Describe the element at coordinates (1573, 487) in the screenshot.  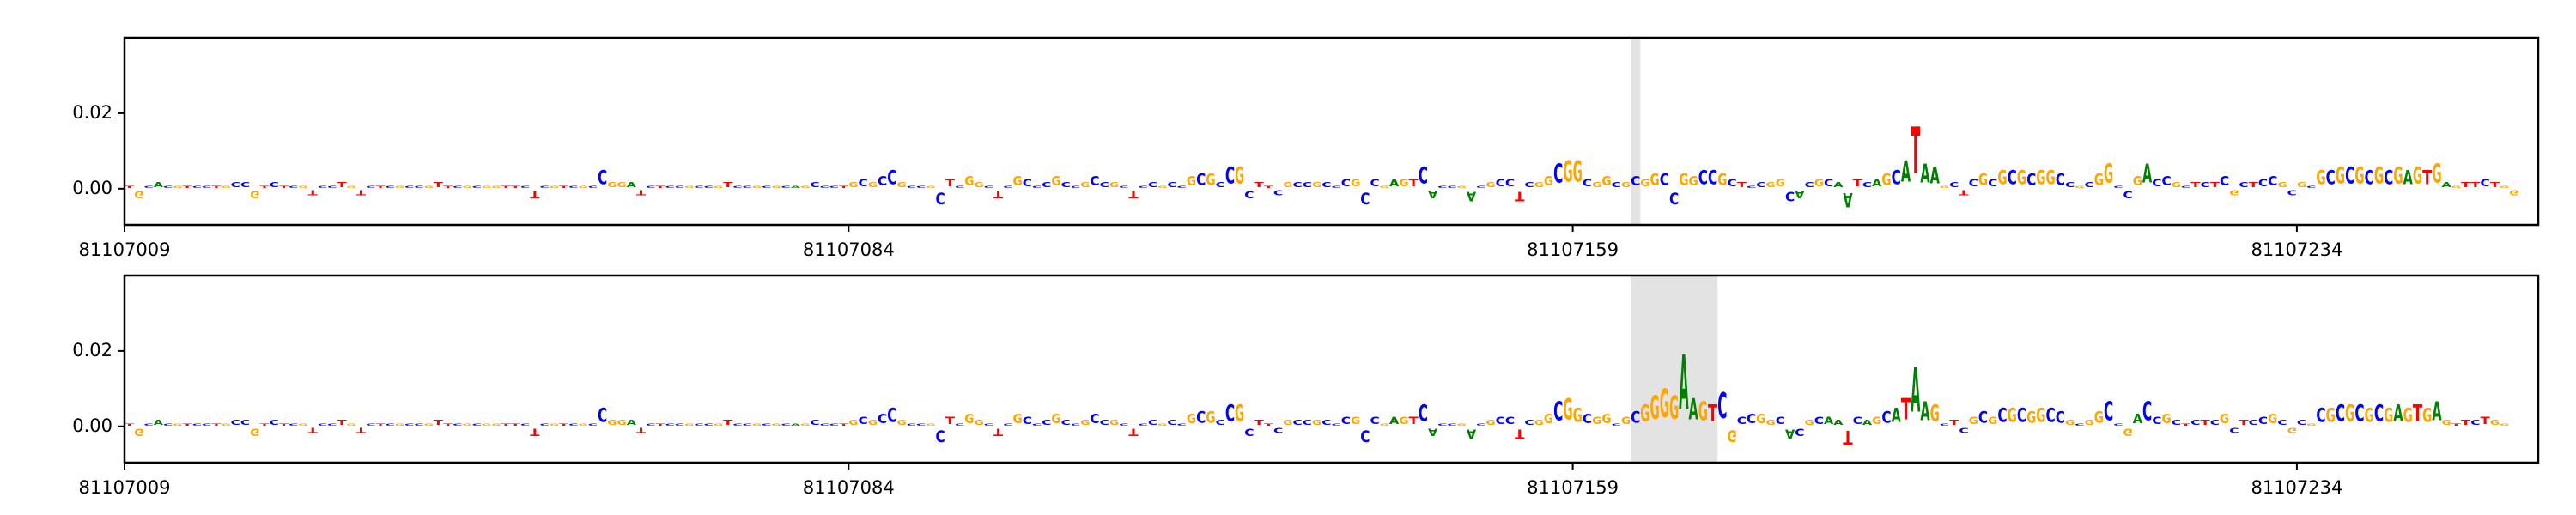
I see `x-tick-label: 81107159` at that location.